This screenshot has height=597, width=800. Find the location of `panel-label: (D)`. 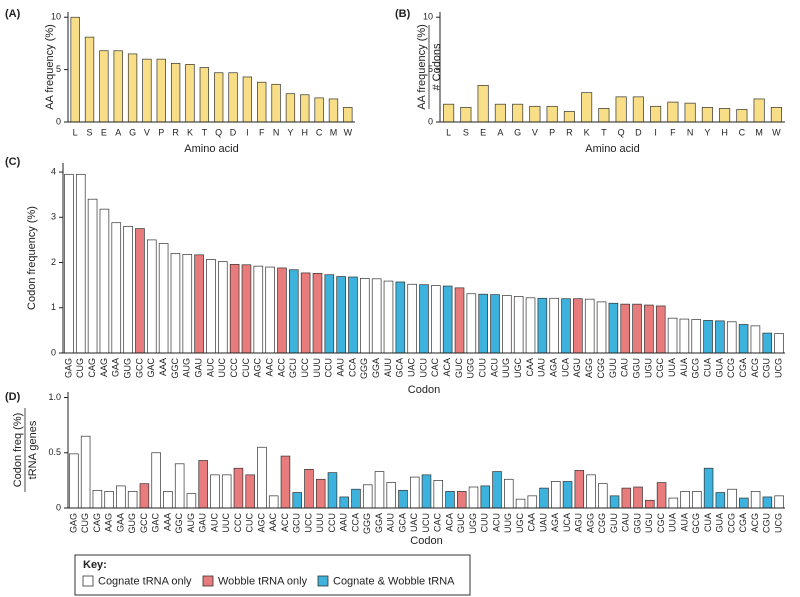

panel-label: (D) is located at coordinates (13, 397).